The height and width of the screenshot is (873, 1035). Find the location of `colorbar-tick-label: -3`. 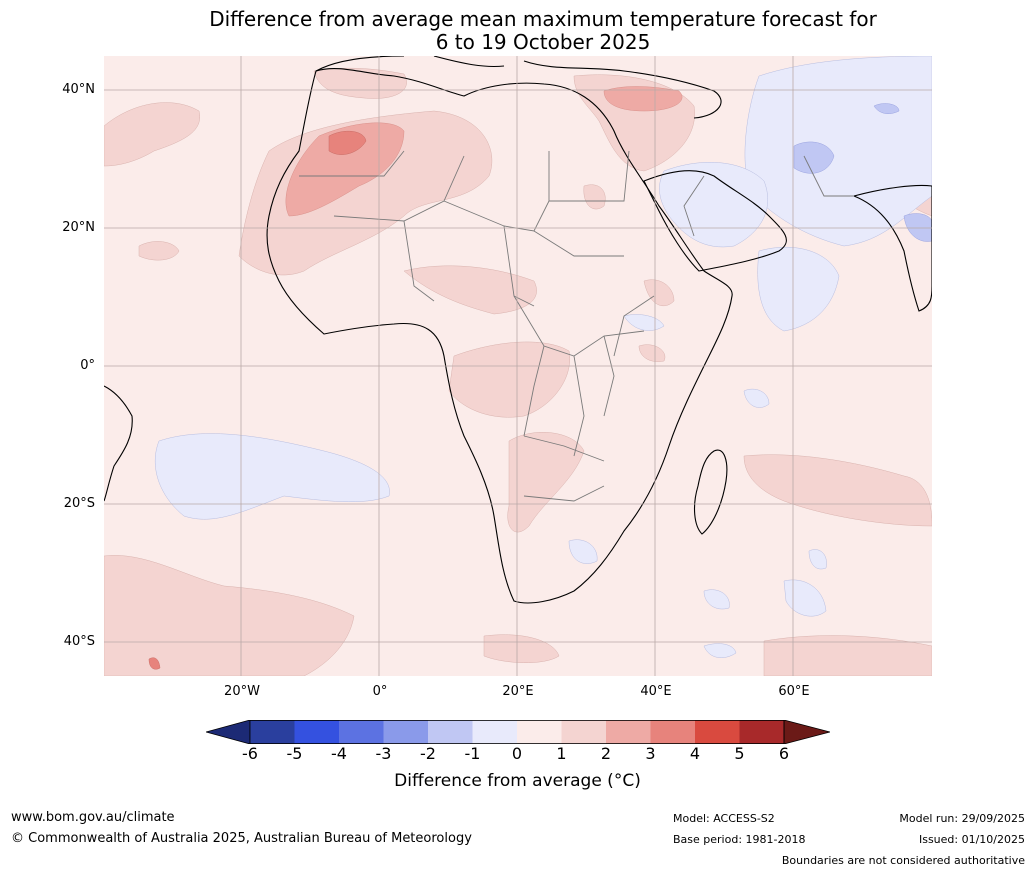

colorbar-tick-label: -3 is located at coordinates (383, 753).